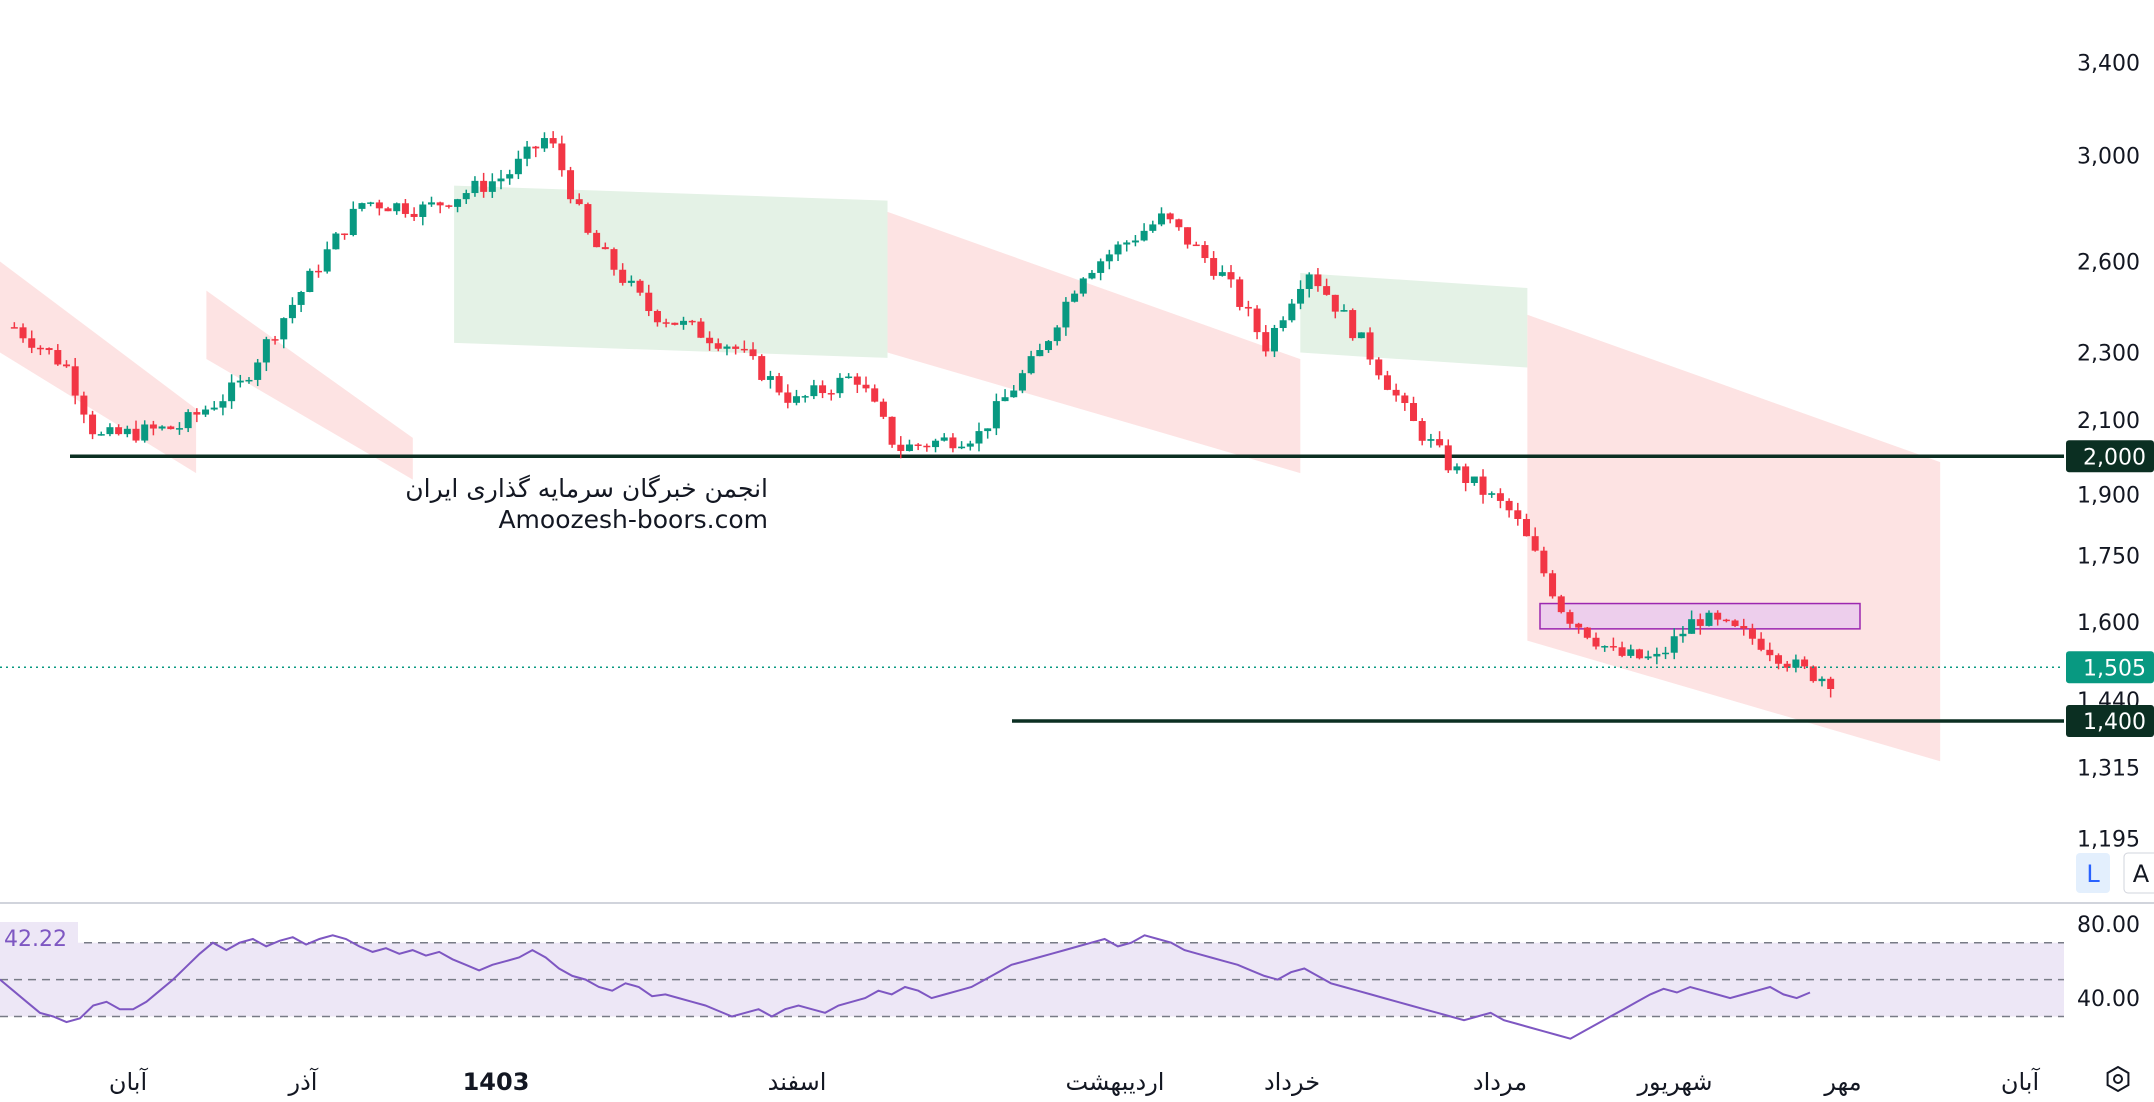  I want to click on auto-scale-button-bg, so click(2138, 873).